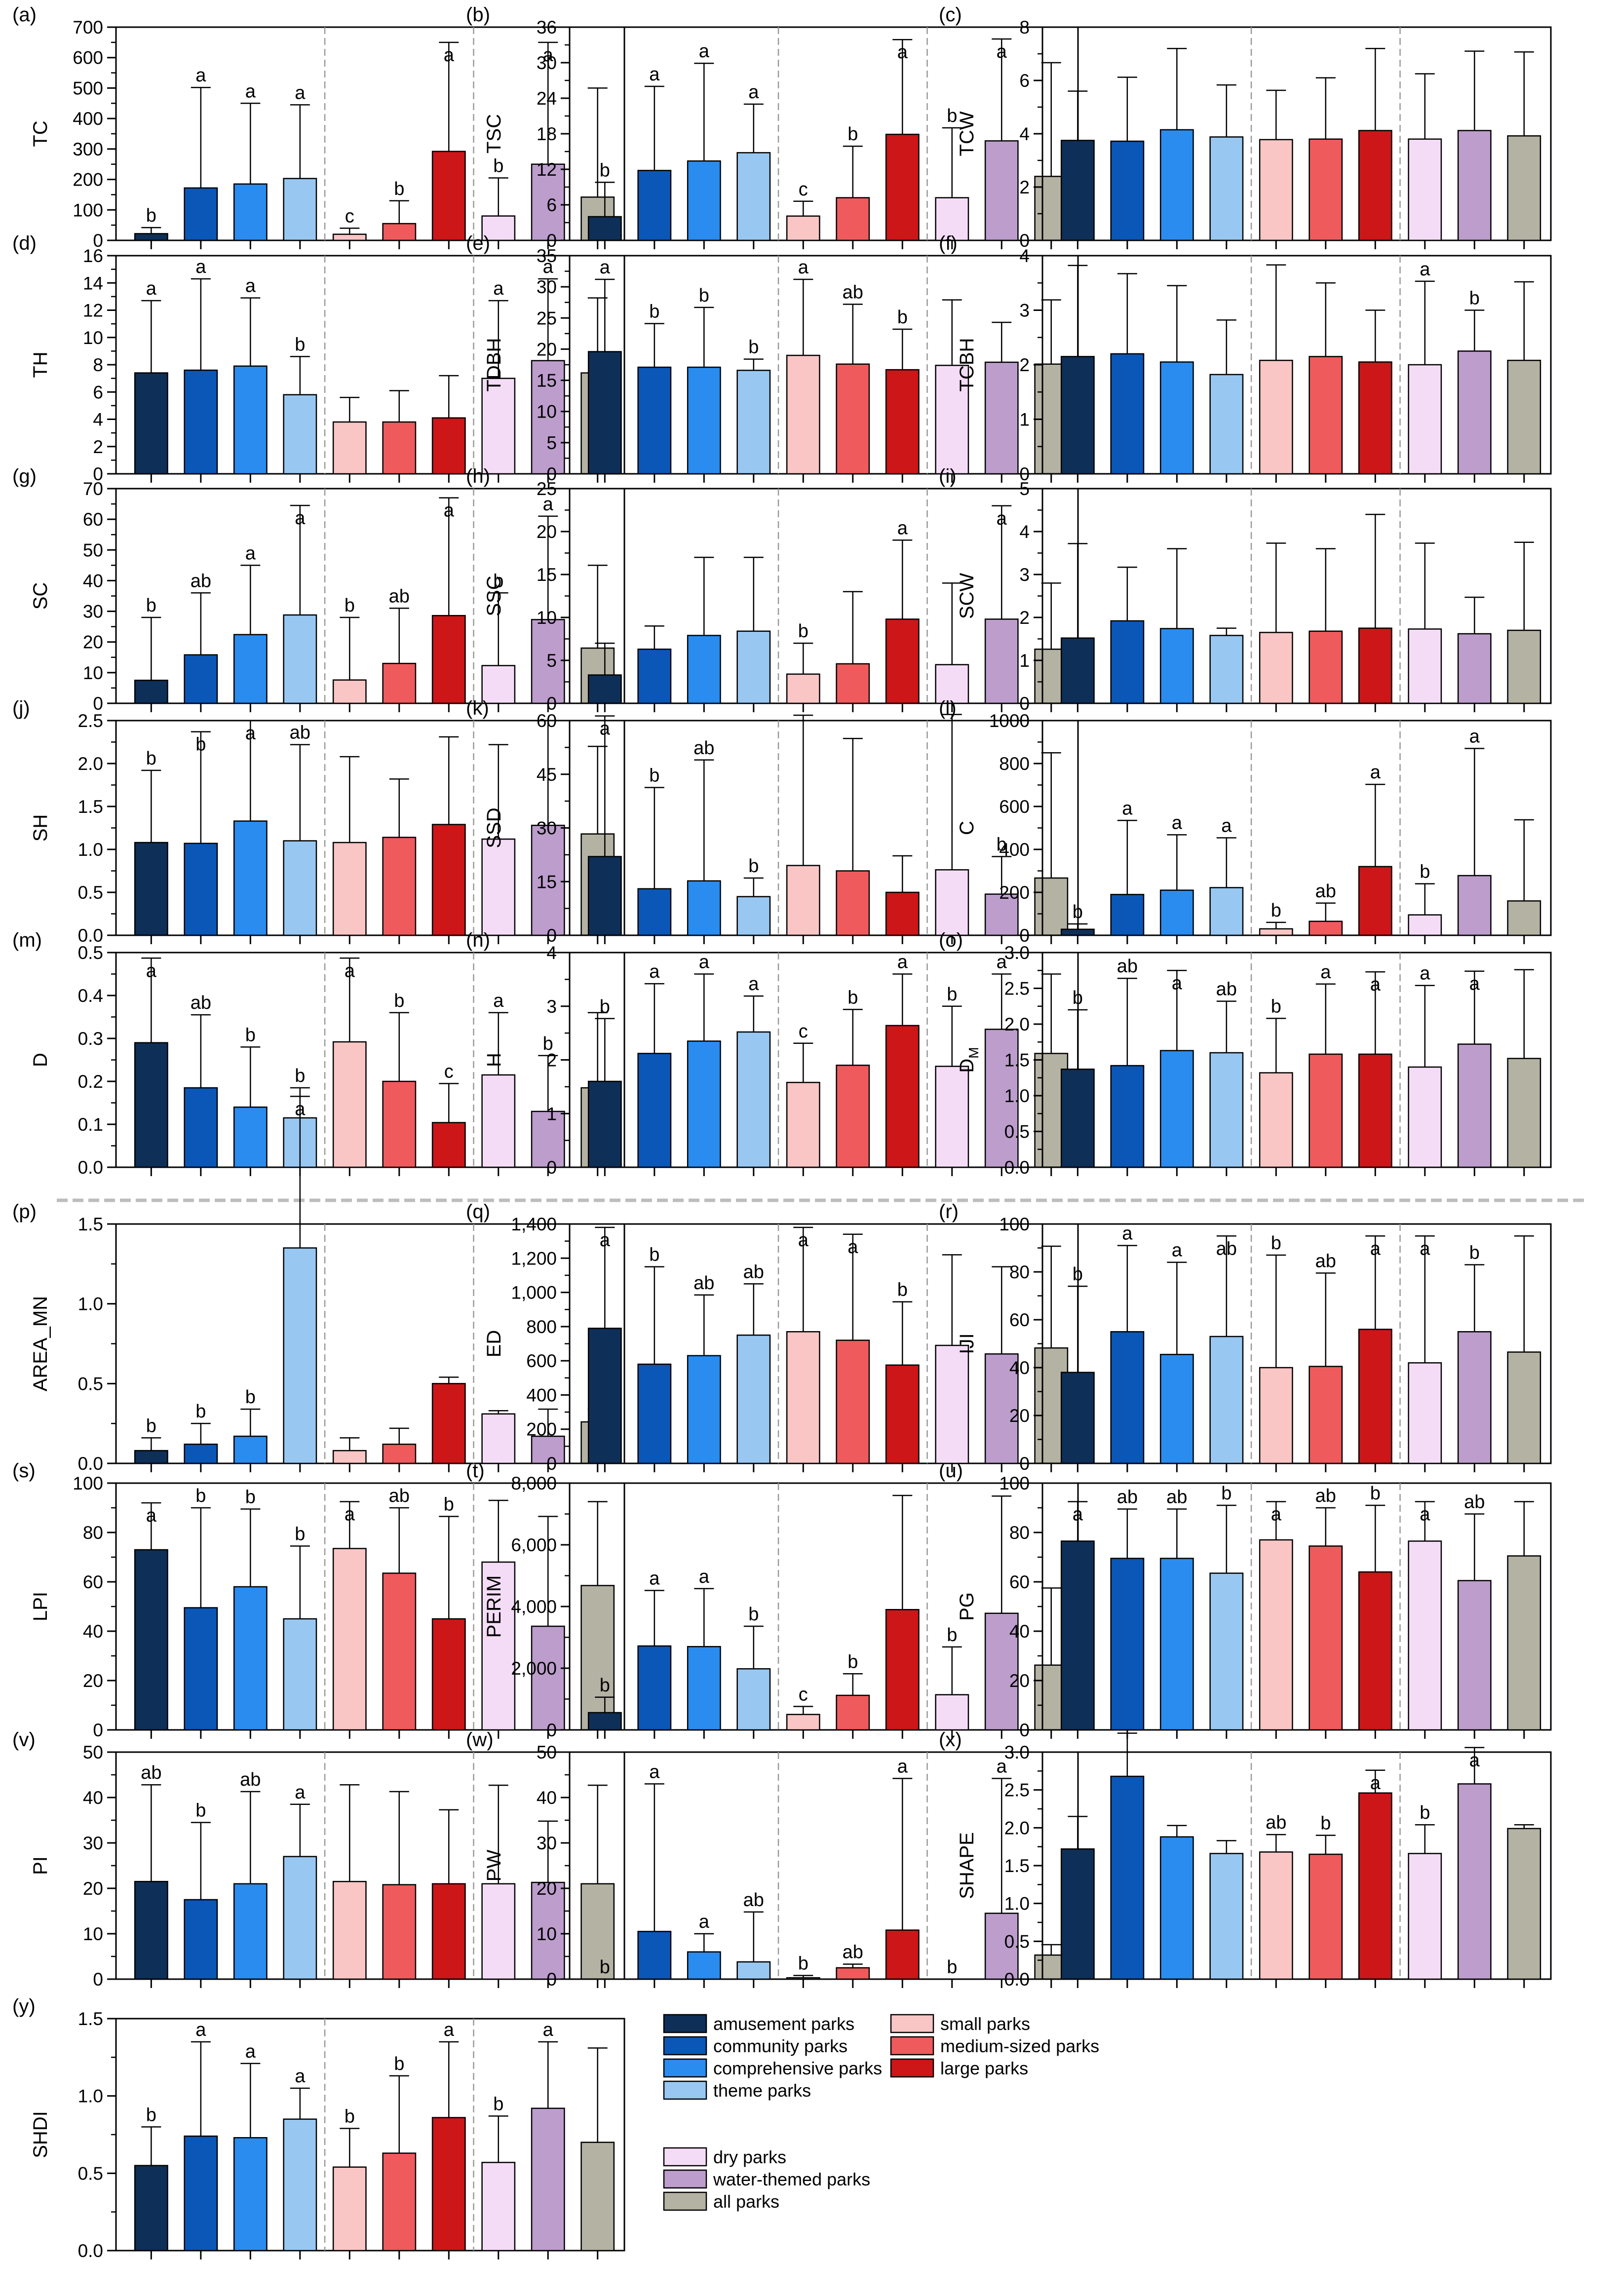  Describe the element at coordinates (912, 2023) in the screenshot. I see `legend-swatch-small` at that location.